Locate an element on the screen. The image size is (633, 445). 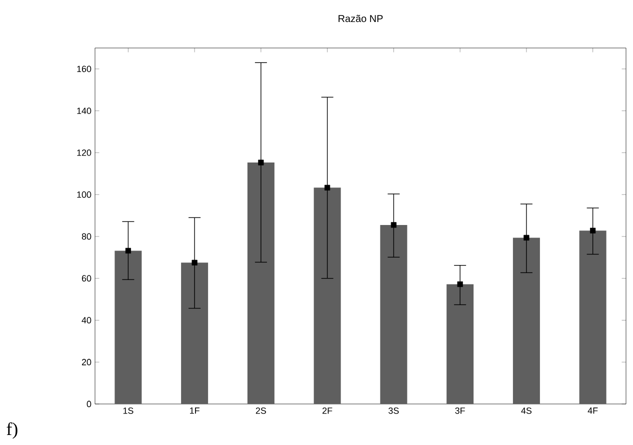
x-tick-label: 4S is located at coordinates (526, 411).